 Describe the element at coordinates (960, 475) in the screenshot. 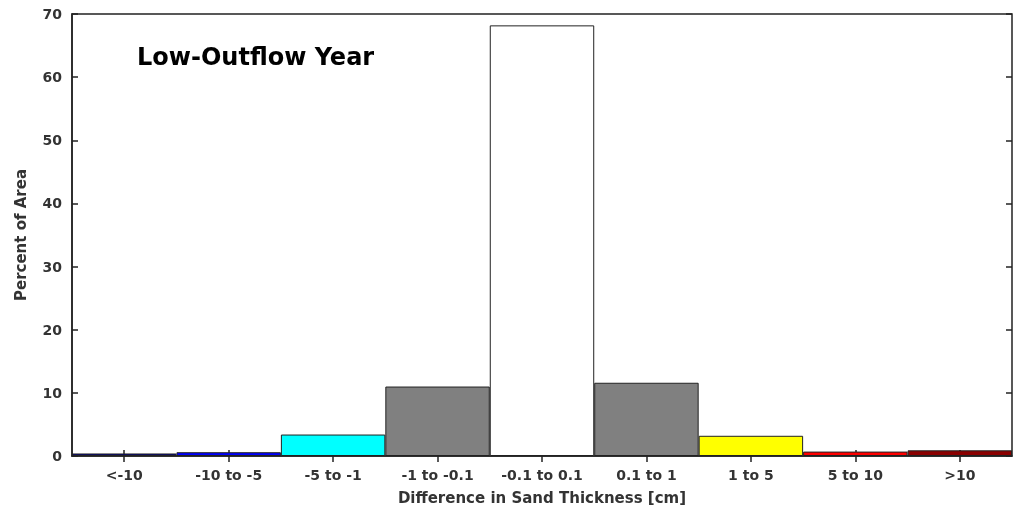

I see `x-tick-label: >10` at that location.